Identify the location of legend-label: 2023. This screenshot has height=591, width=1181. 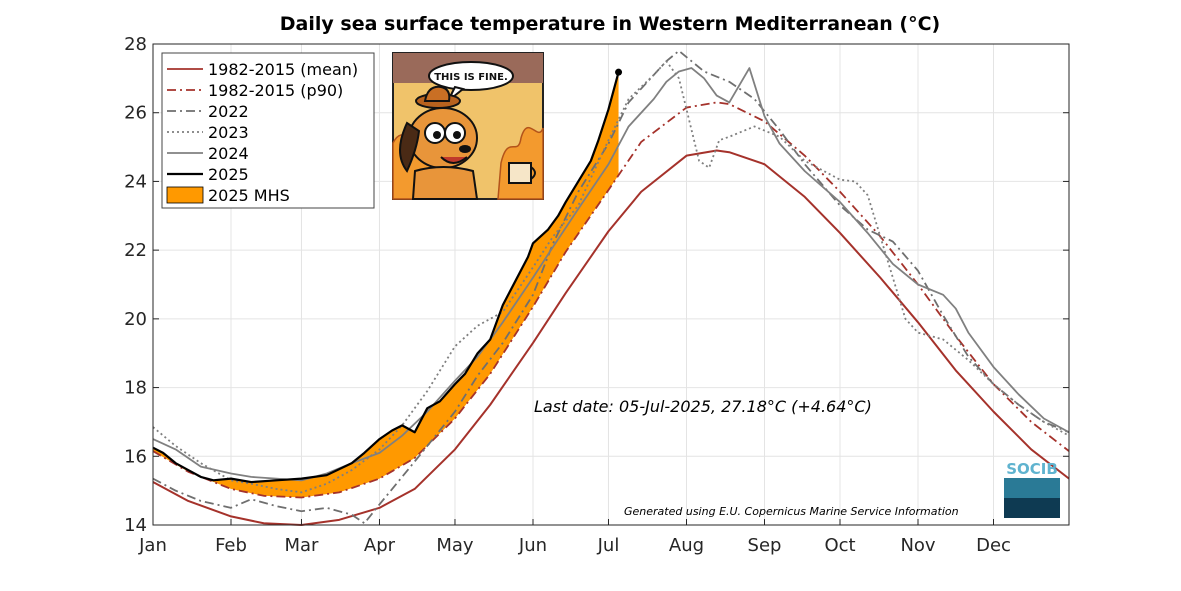
(228, 132).